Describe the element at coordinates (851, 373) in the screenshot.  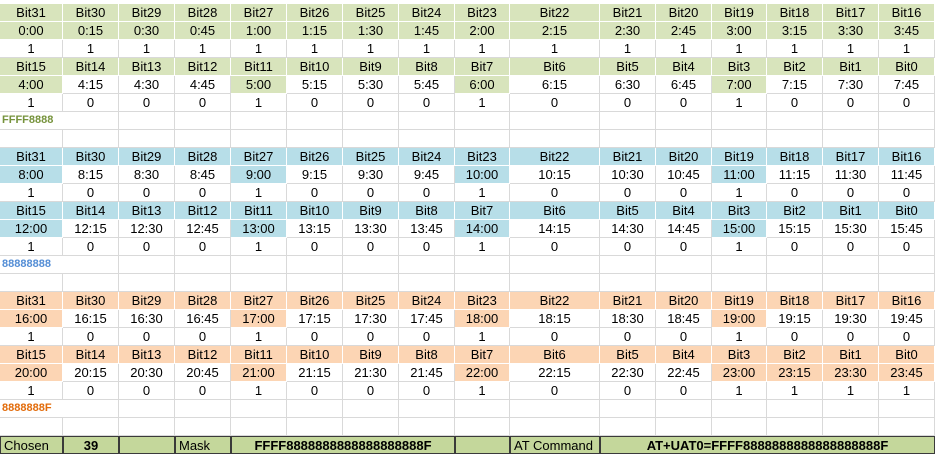
I see `time-cell: 23:30` at that location.